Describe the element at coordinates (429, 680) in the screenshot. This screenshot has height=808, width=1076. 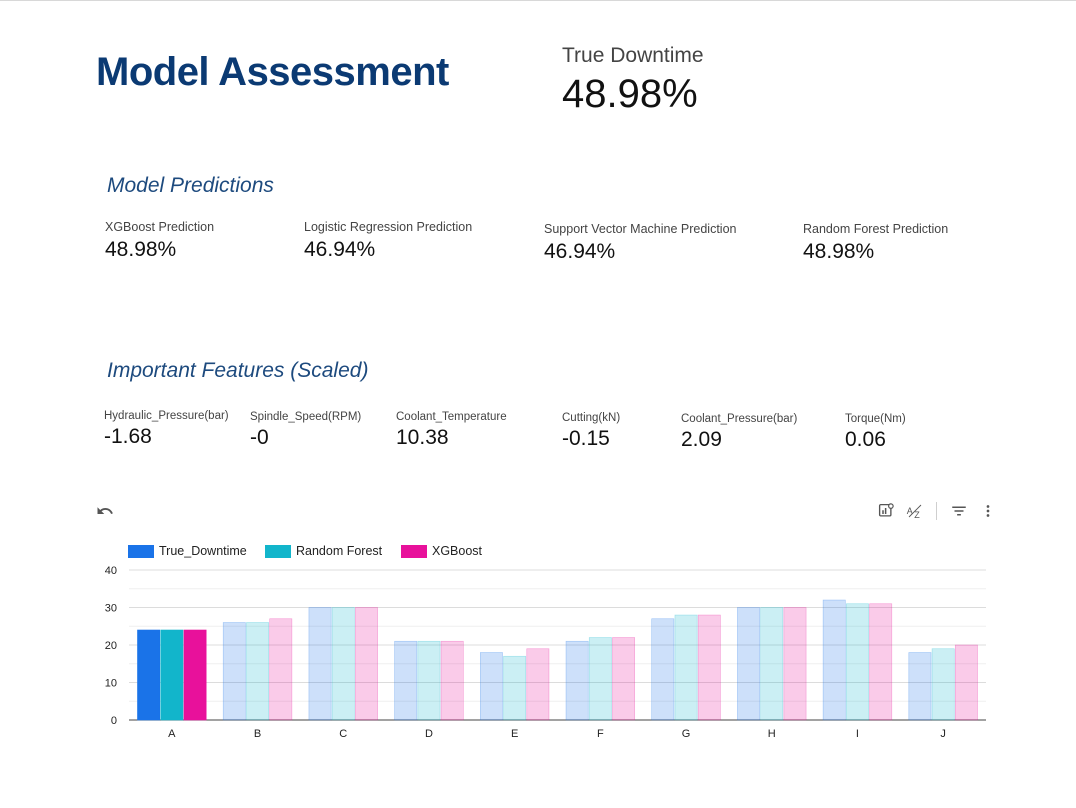
I see `bar-random-forest-d` at that location.